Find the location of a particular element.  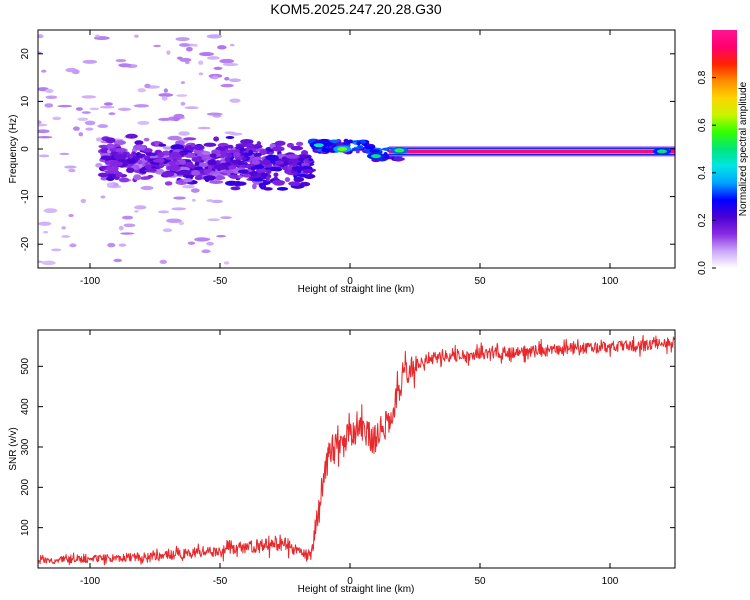

colorbar-tick-label: 0.6 is located at coordinates (702, 125).